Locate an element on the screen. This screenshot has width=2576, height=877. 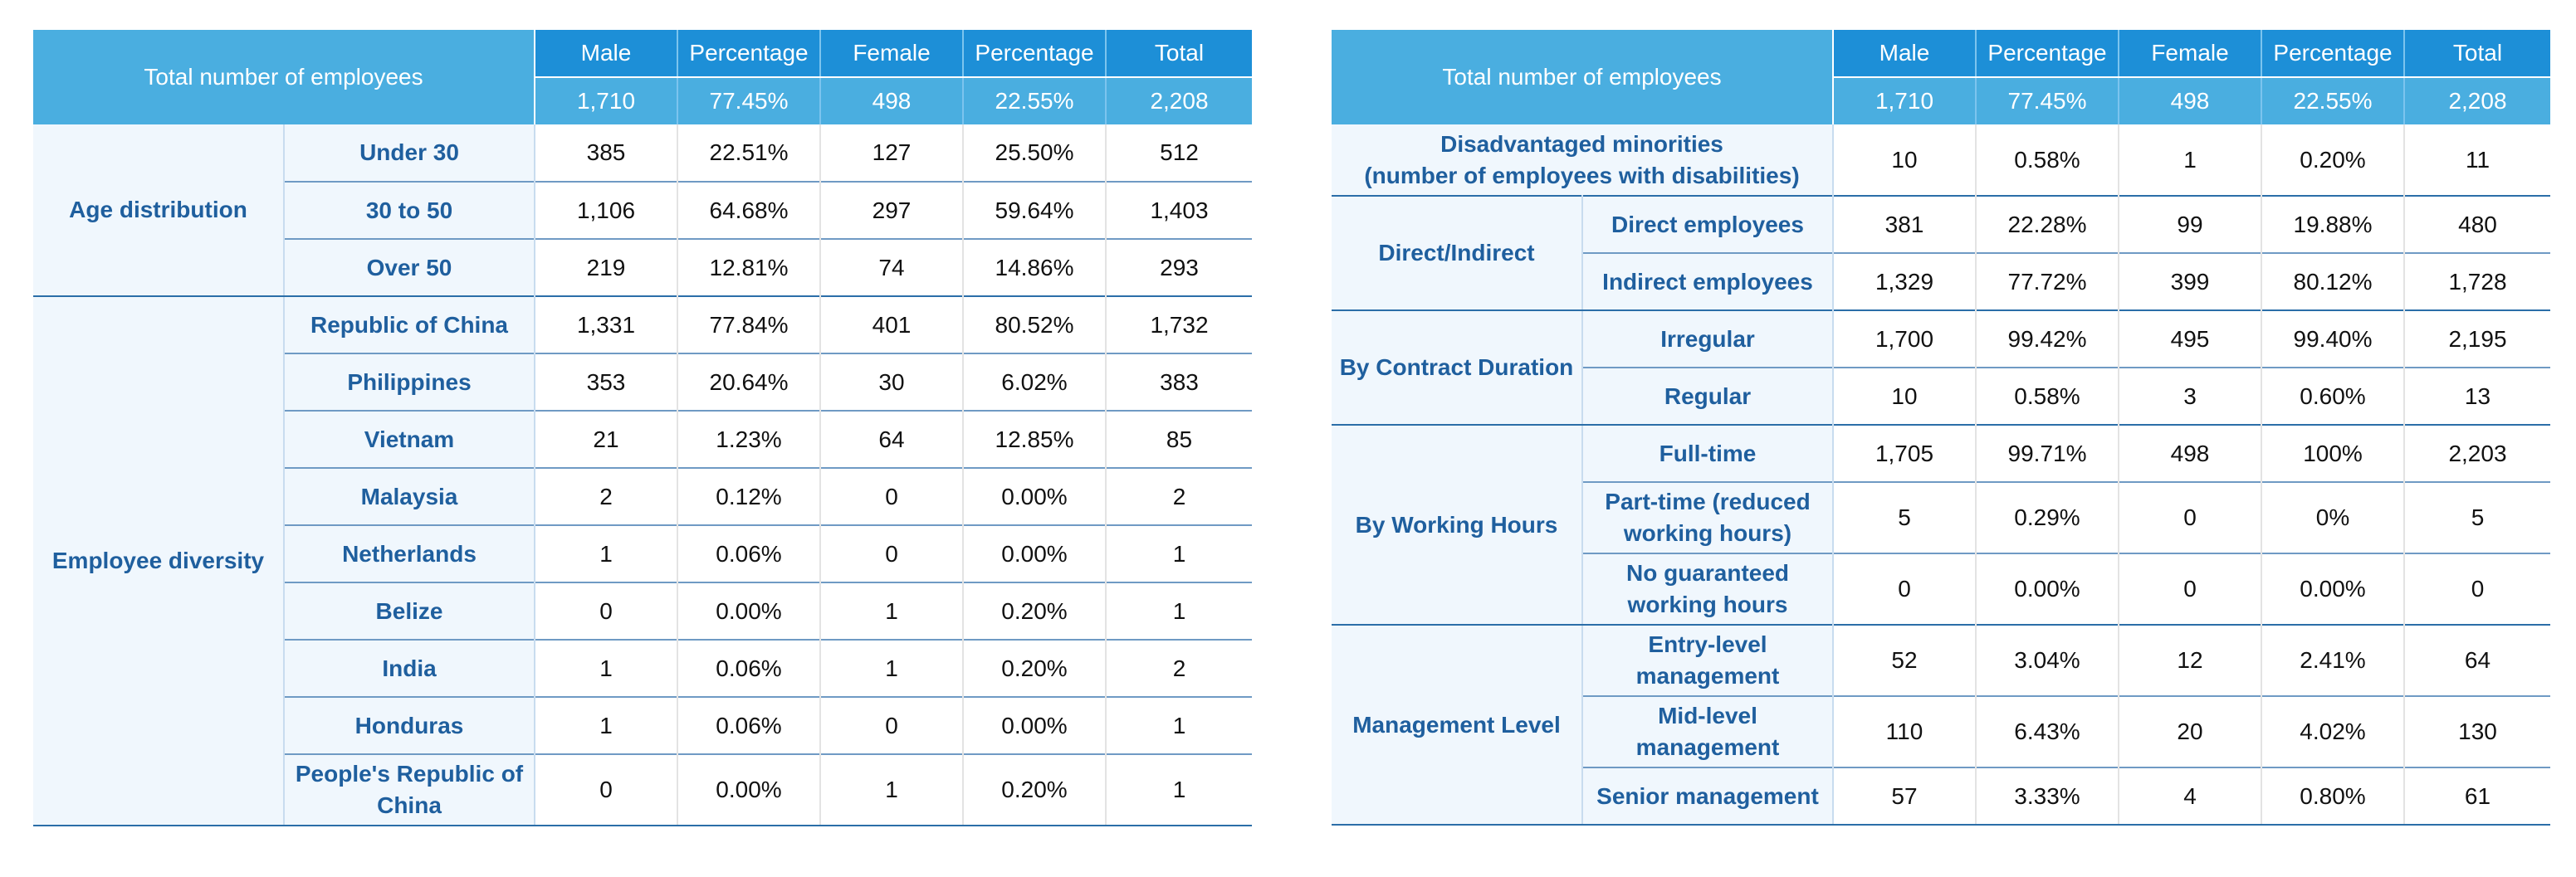
cell-total: 5 is located at coordinates (2477, 517).